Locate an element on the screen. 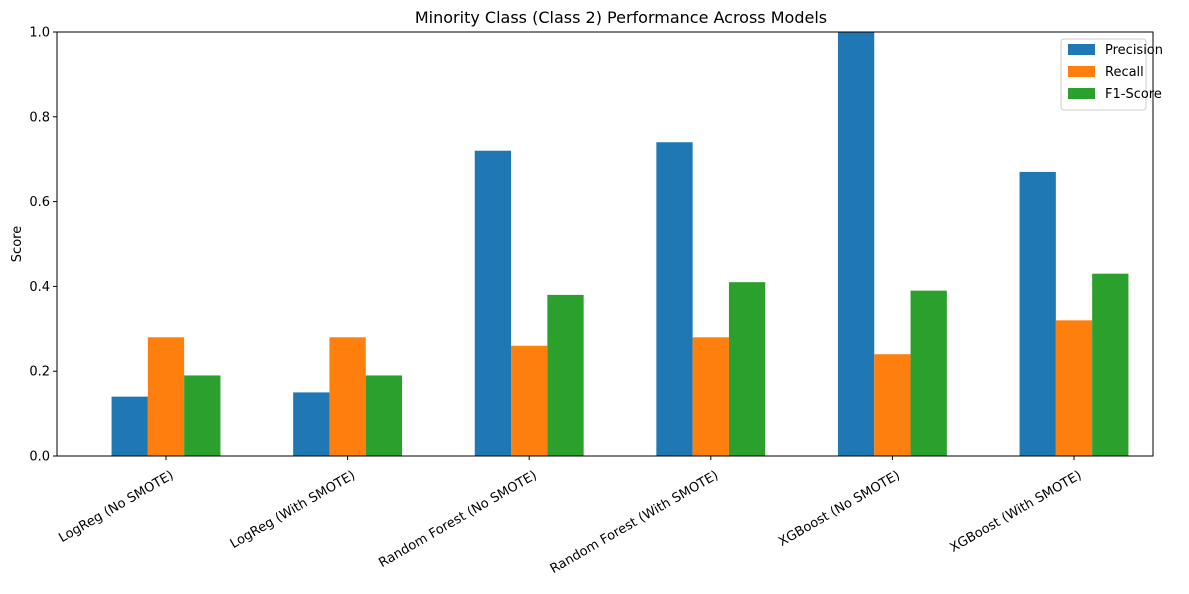  x-tick-label: LogReg (No SMOTE) is located at coordinates (116, 507).